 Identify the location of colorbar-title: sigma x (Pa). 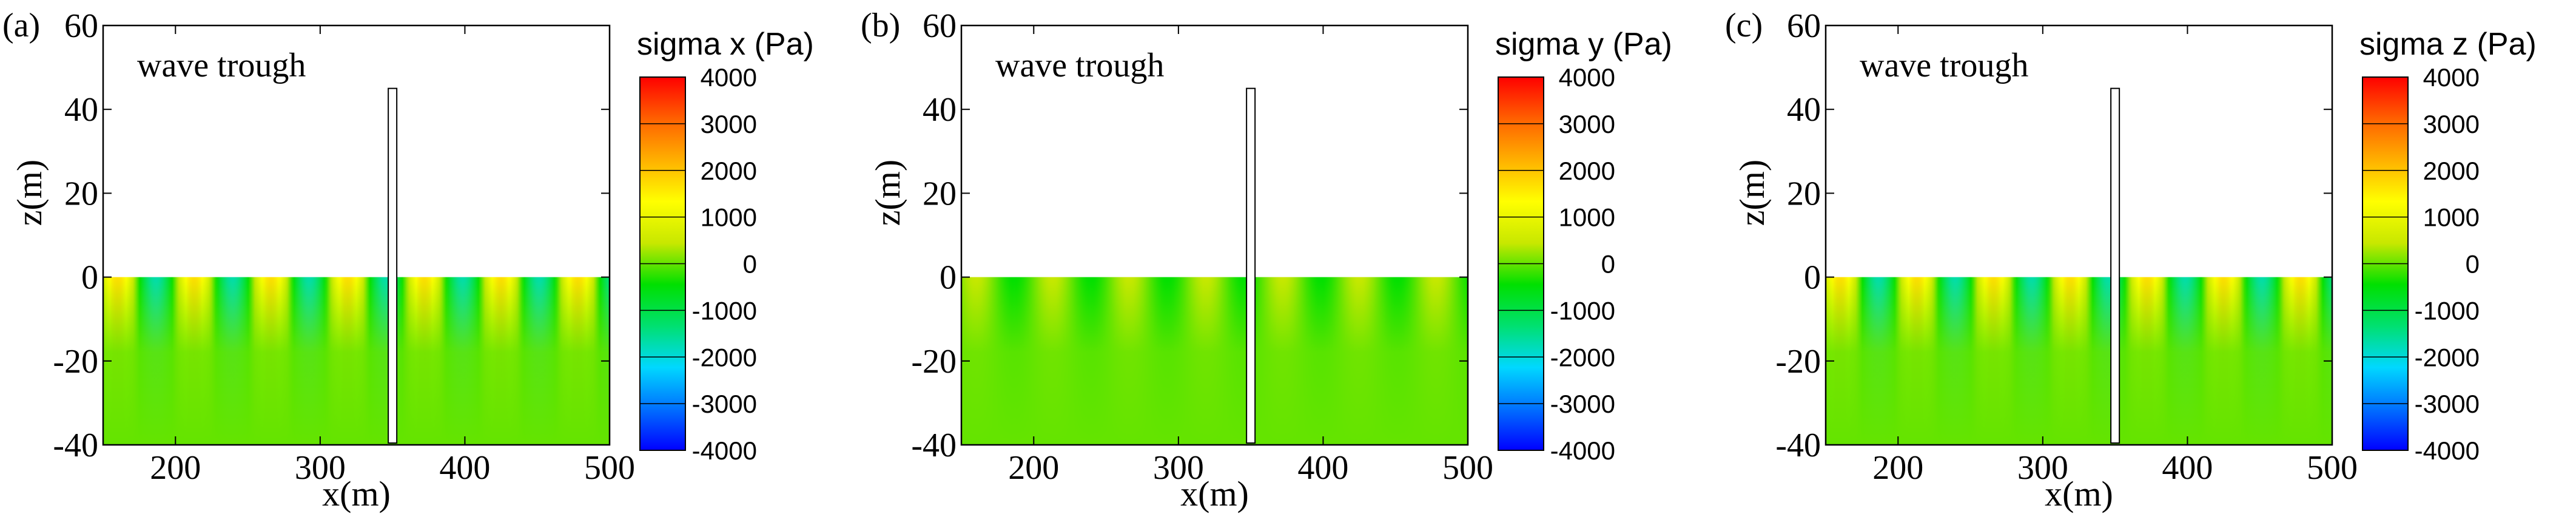
(725, 44).